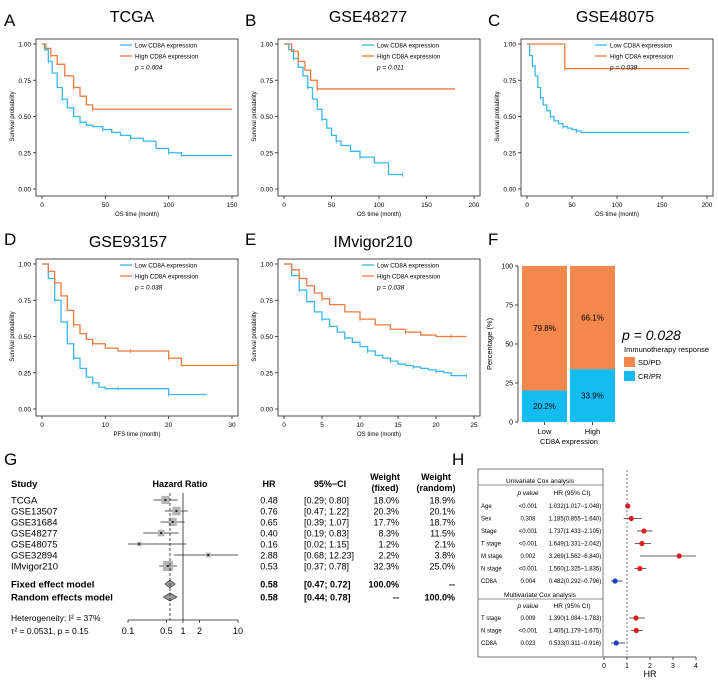 The image size is (718, 680). Describe the element at coordinates (250, 20) in the screenshot. I see `panel-letter-b: B` at that location.